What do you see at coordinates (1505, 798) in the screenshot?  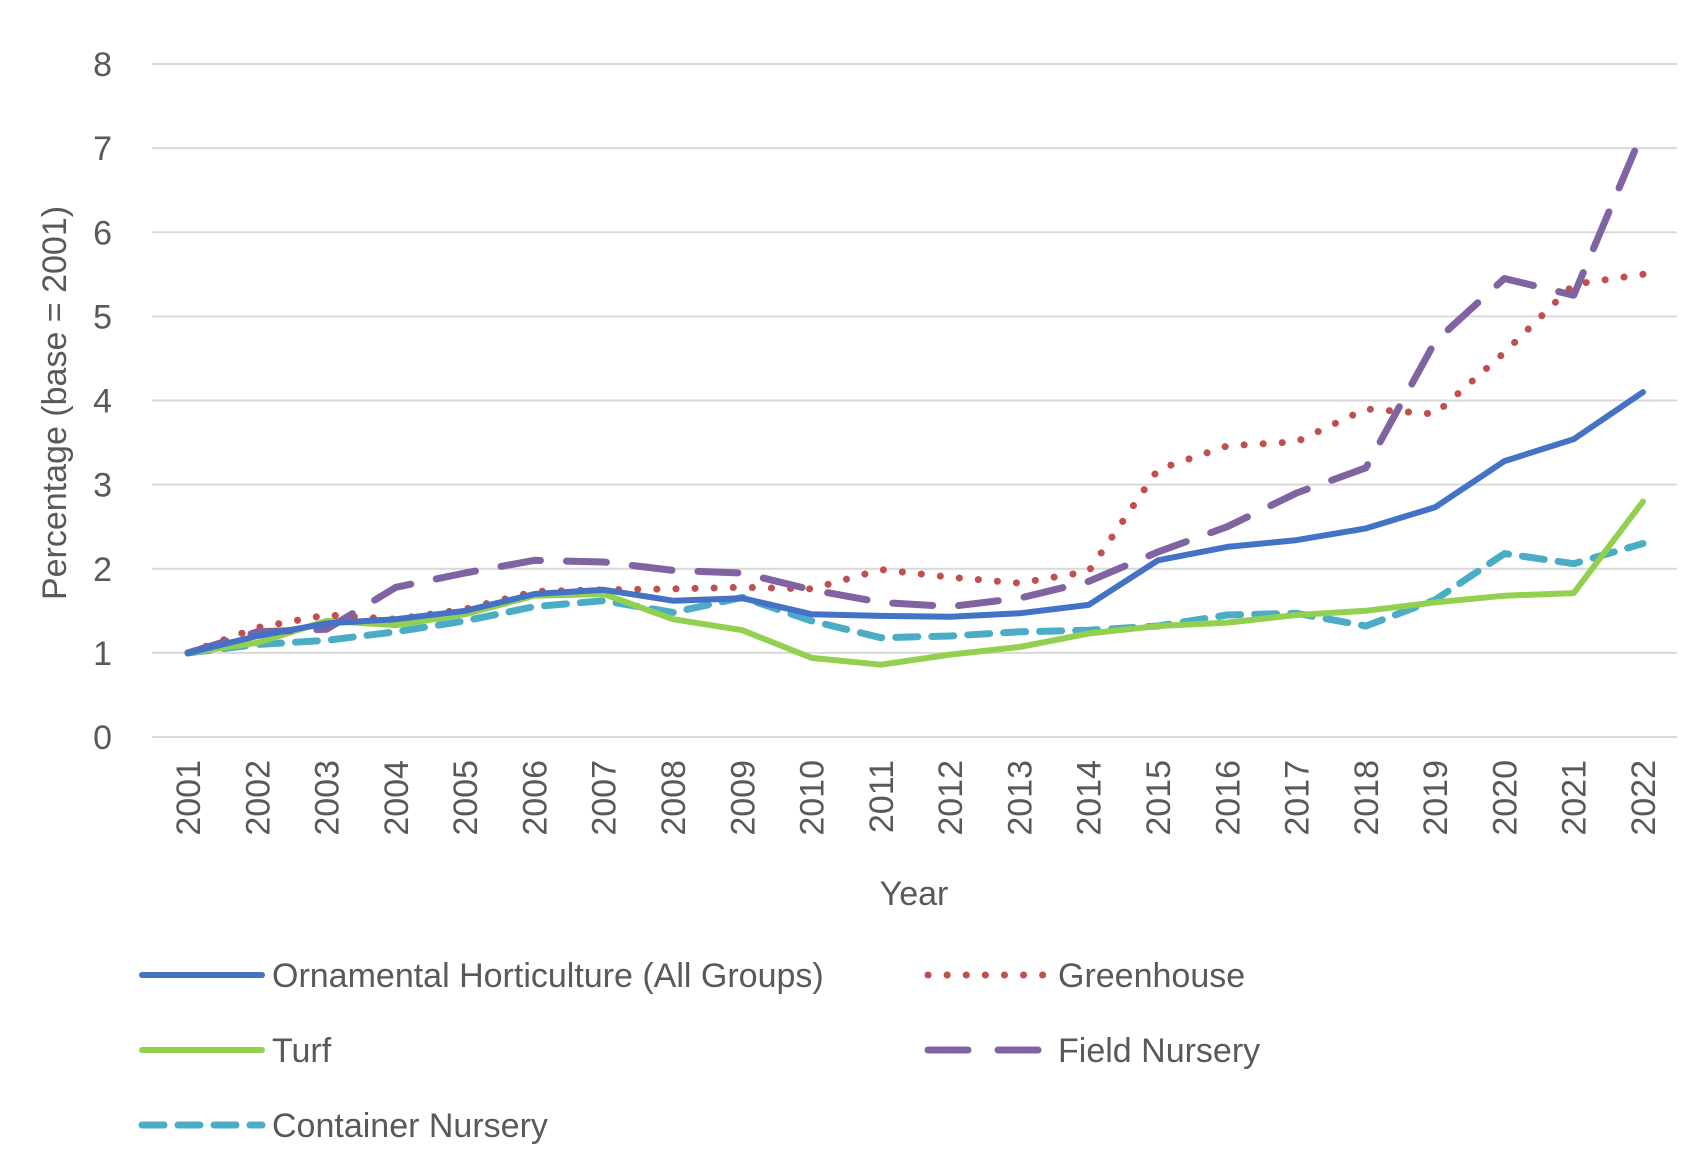 I see `x-tick-label: 2020` at bounding box center [1505, 798].